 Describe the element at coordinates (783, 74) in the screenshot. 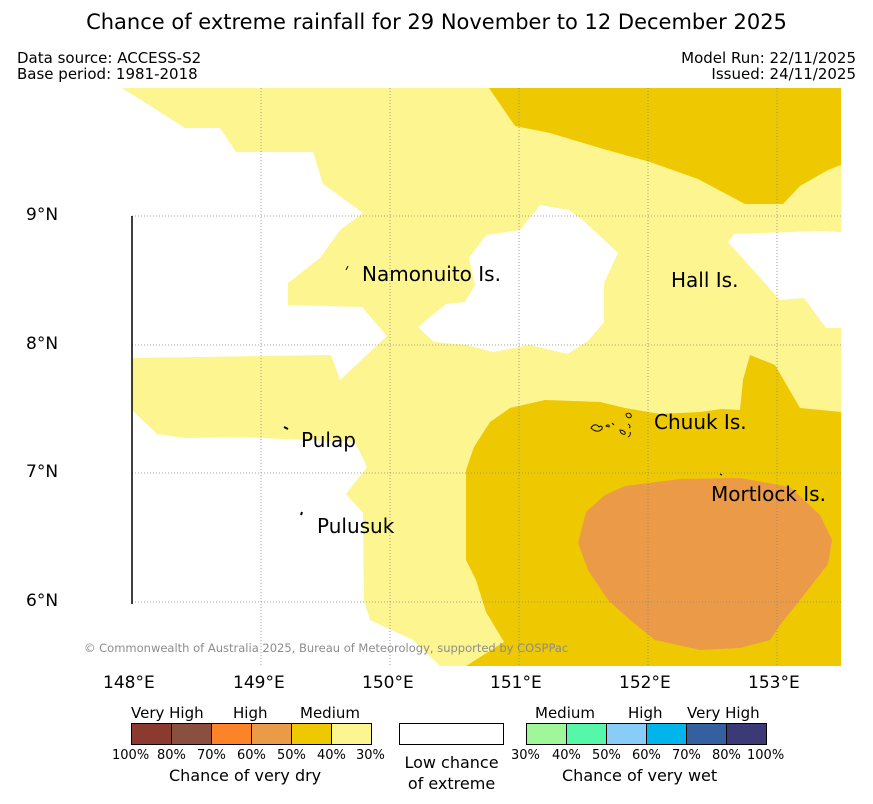

I see `issued-text: Issued: 24/11/2025` at that location.